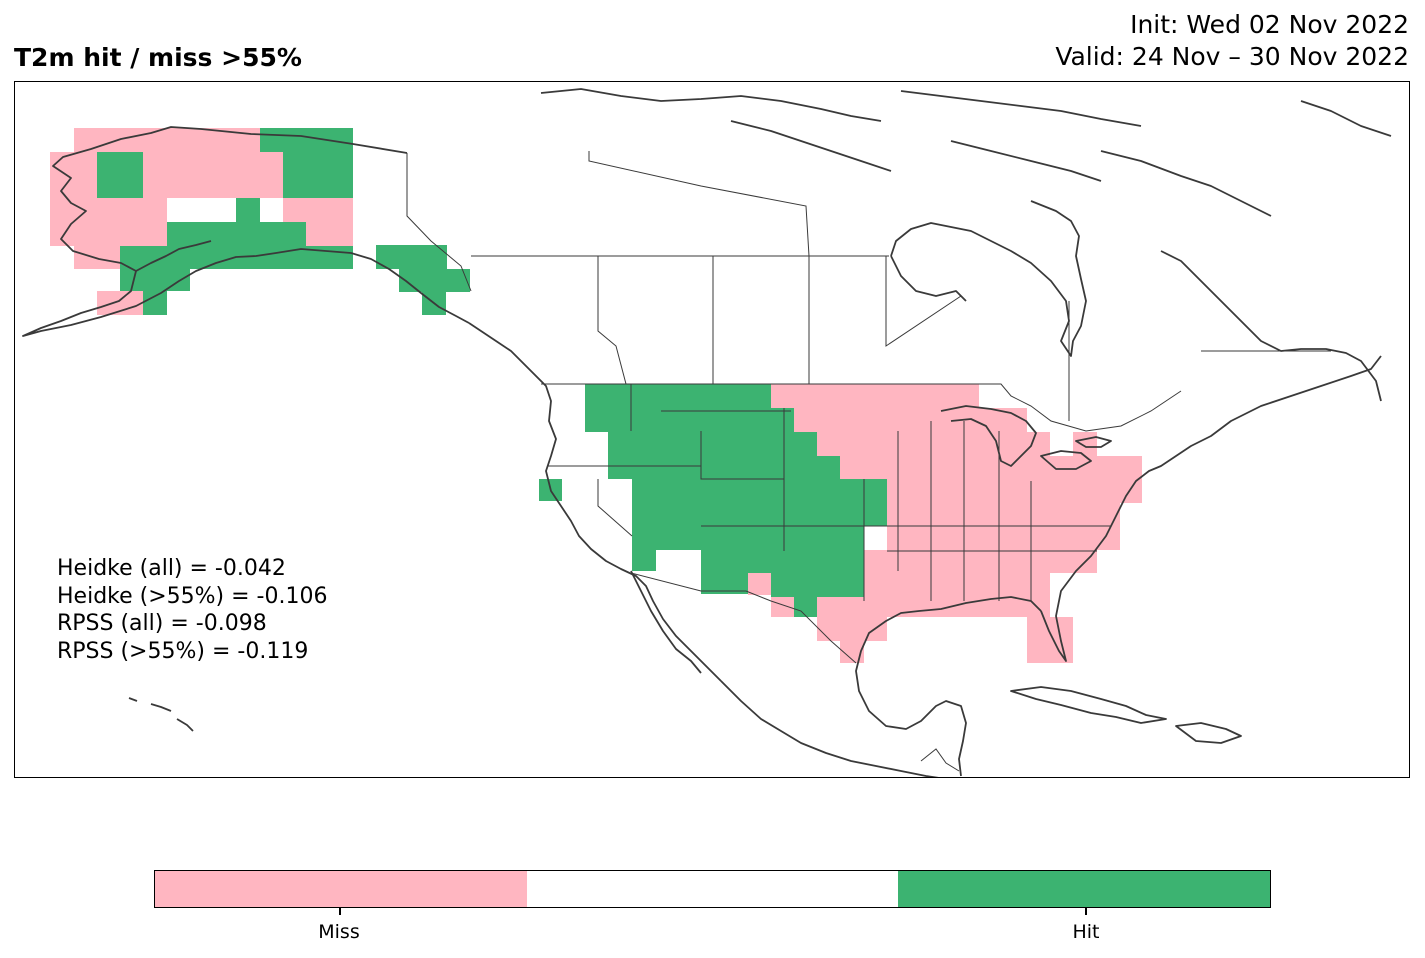 This screenshot has width=1425, height=958. Describe the element at coordinates (1271, 326) in the screenshot. I see `labrador-coast` at that location.